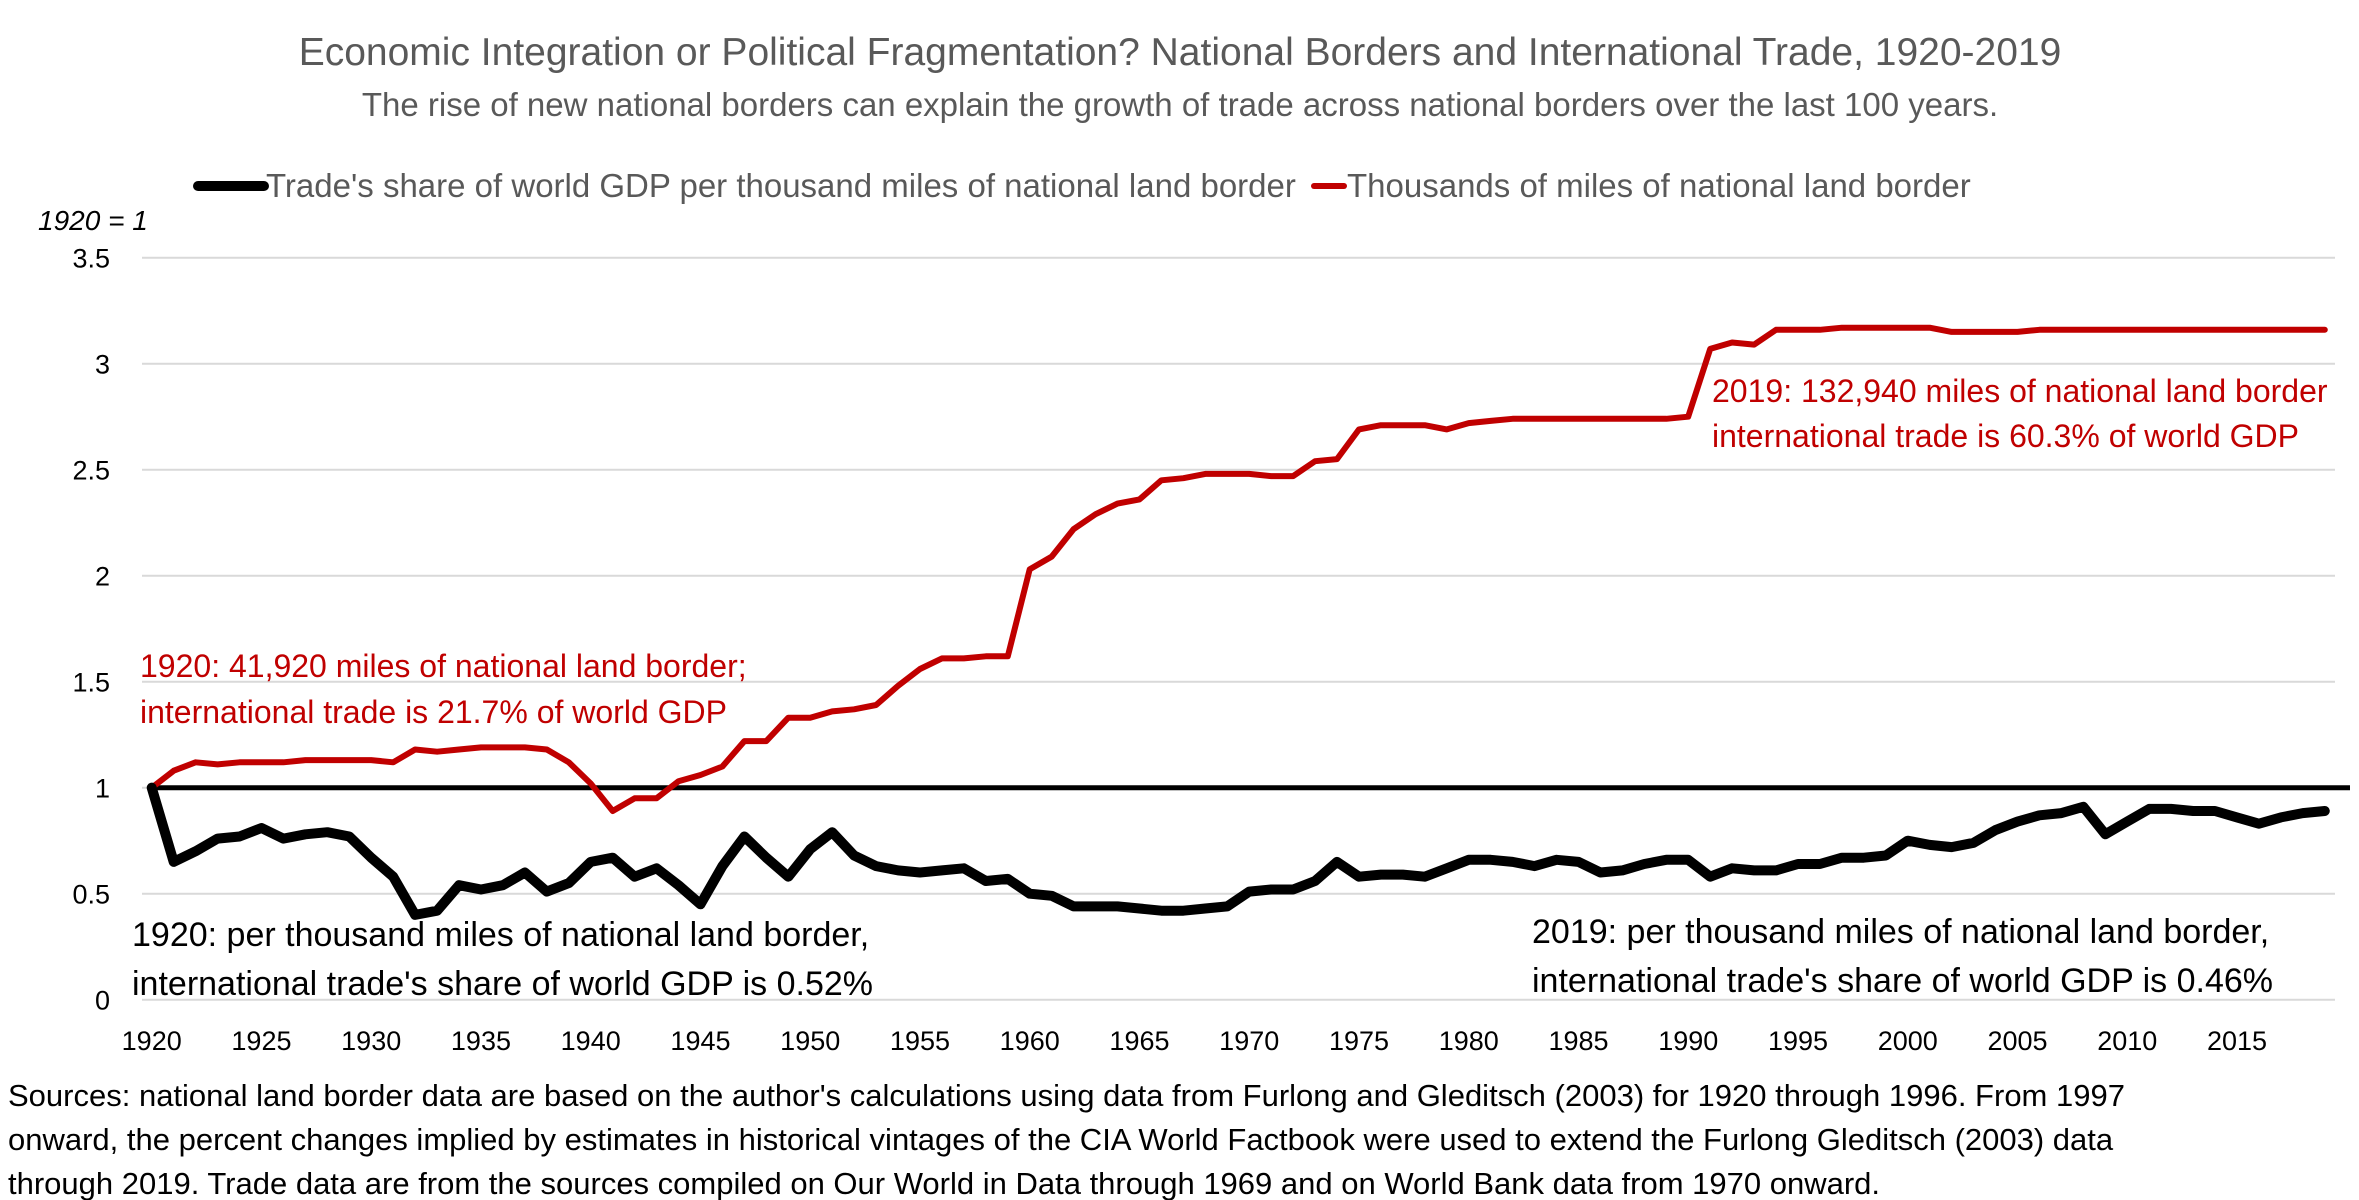 The image size is (2359, 1200). Describe the element at coordinates (102, 1001) in the screenshot. I see `y-tick-label: 0` at that location.